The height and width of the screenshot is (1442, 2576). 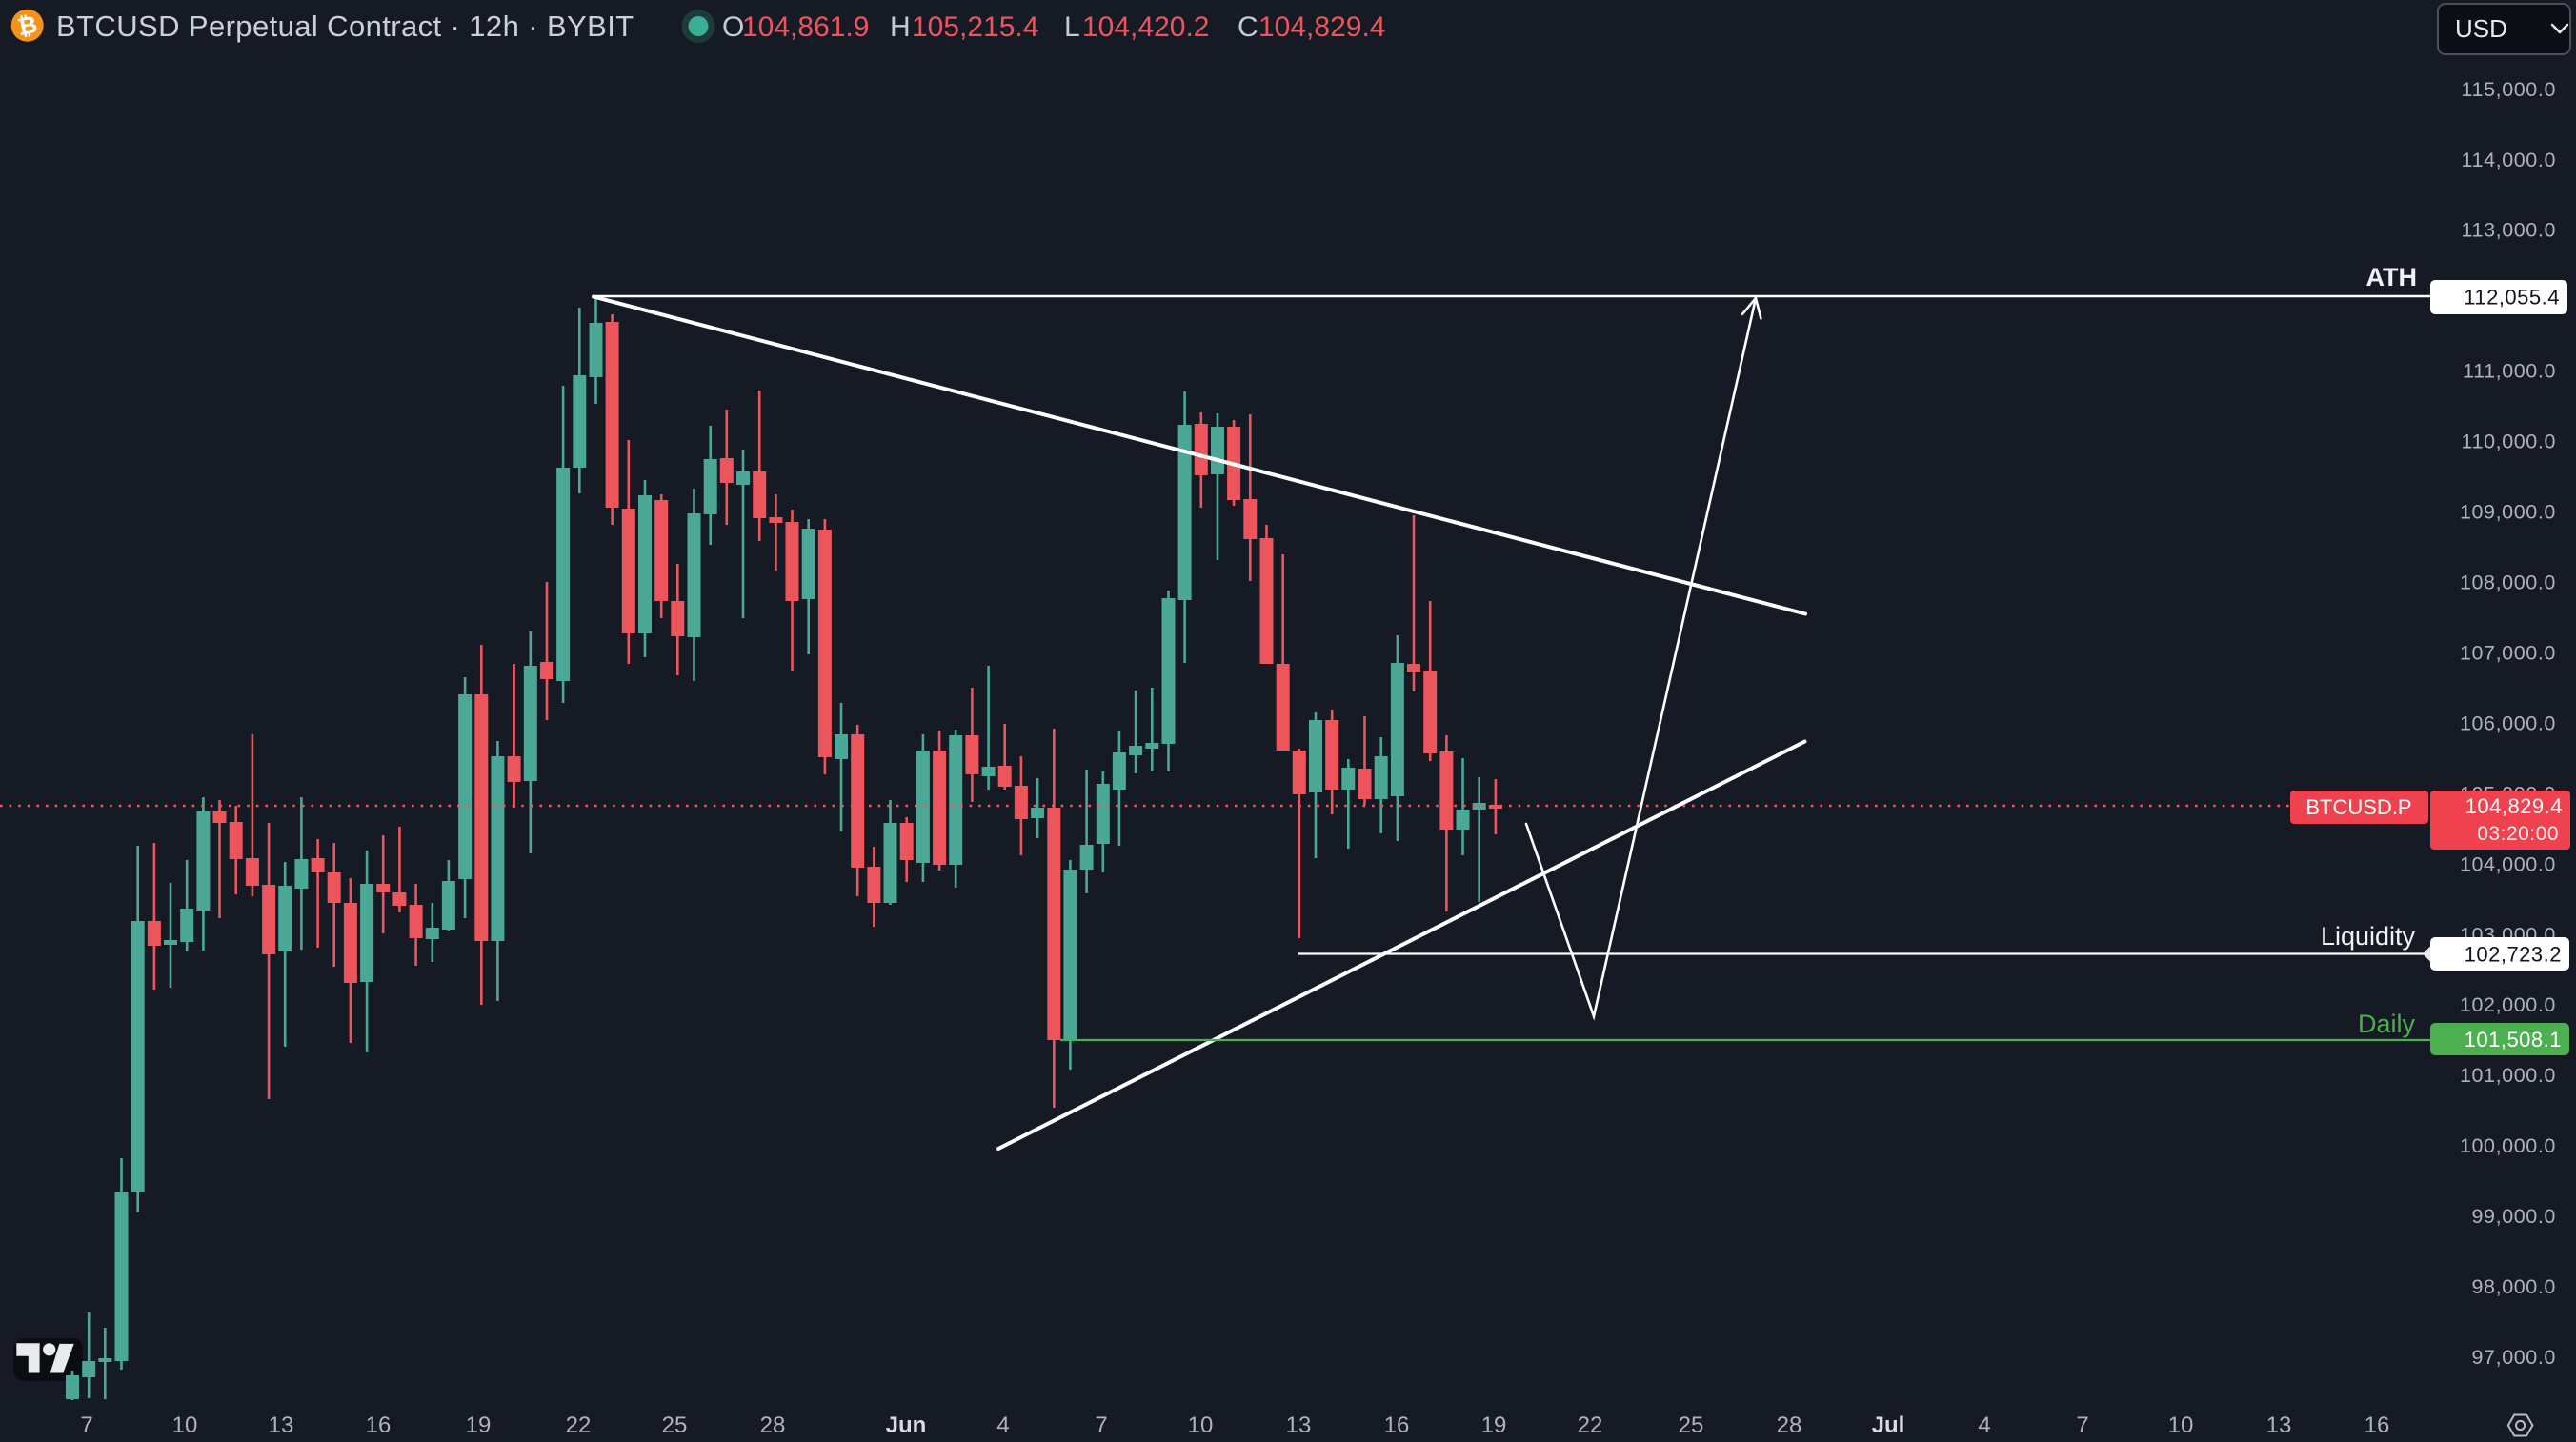 I want to click on svg-text: Jun, so click(x=906, y=1425).